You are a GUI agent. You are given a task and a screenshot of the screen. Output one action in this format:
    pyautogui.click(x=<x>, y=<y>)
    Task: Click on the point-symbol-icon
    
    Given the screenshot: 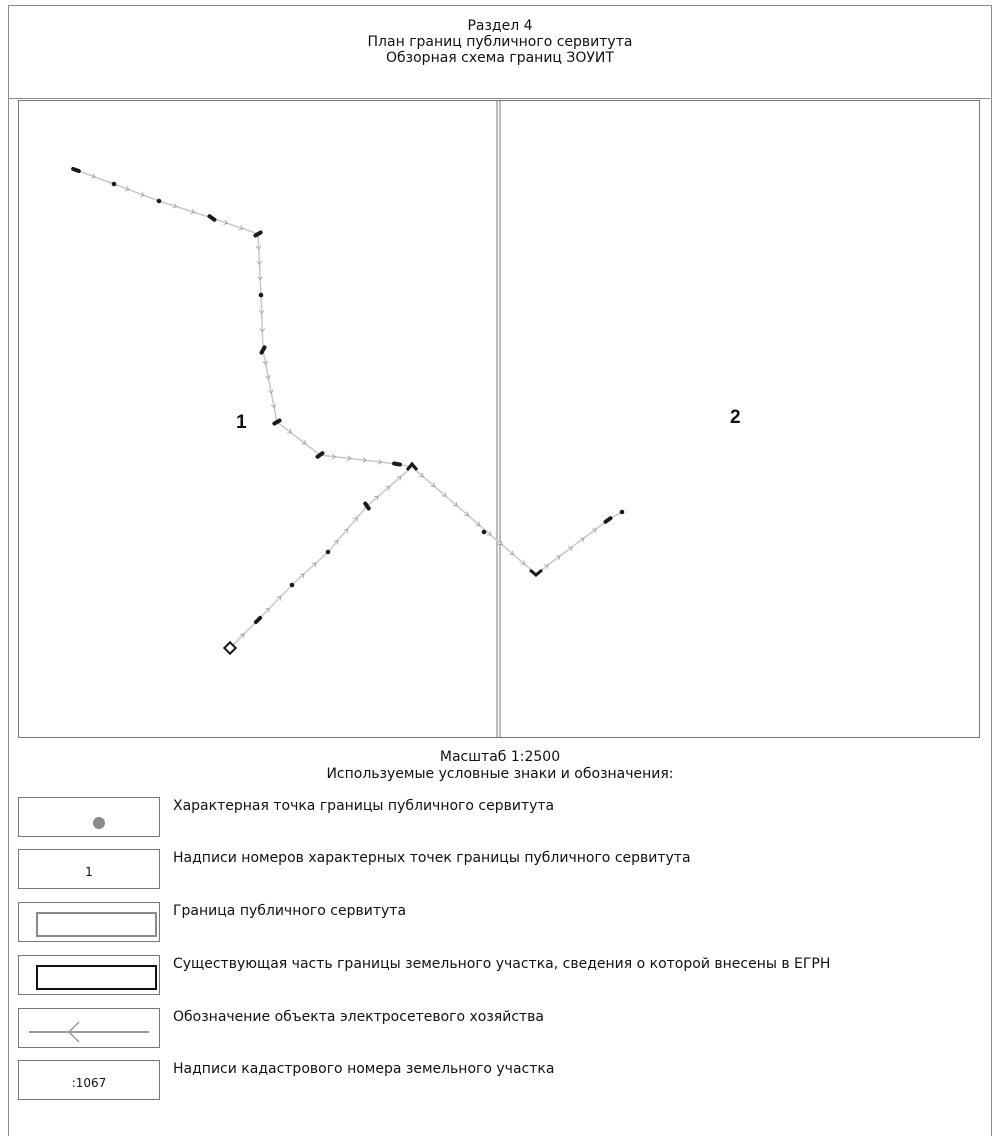 What is the action you would take?
    pyautogui.click(x=99, y=823)
    